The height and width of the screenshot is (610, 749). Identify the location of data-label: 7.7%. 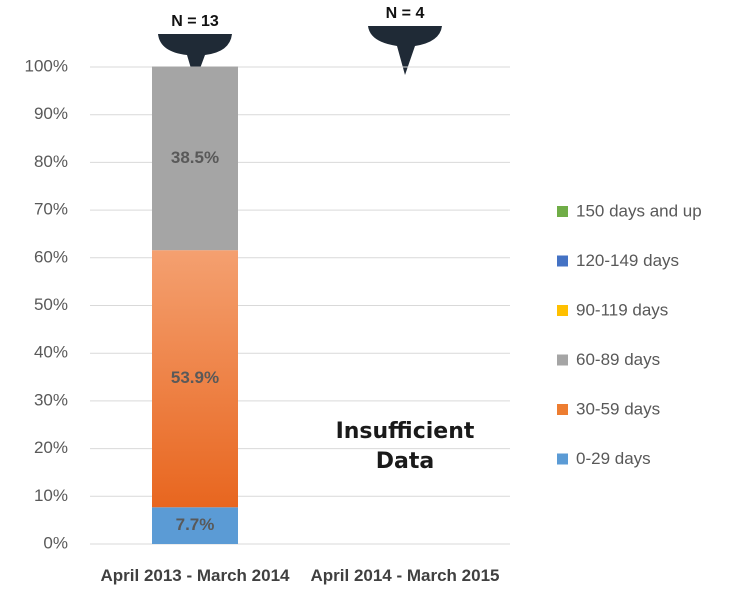
(195, 524).